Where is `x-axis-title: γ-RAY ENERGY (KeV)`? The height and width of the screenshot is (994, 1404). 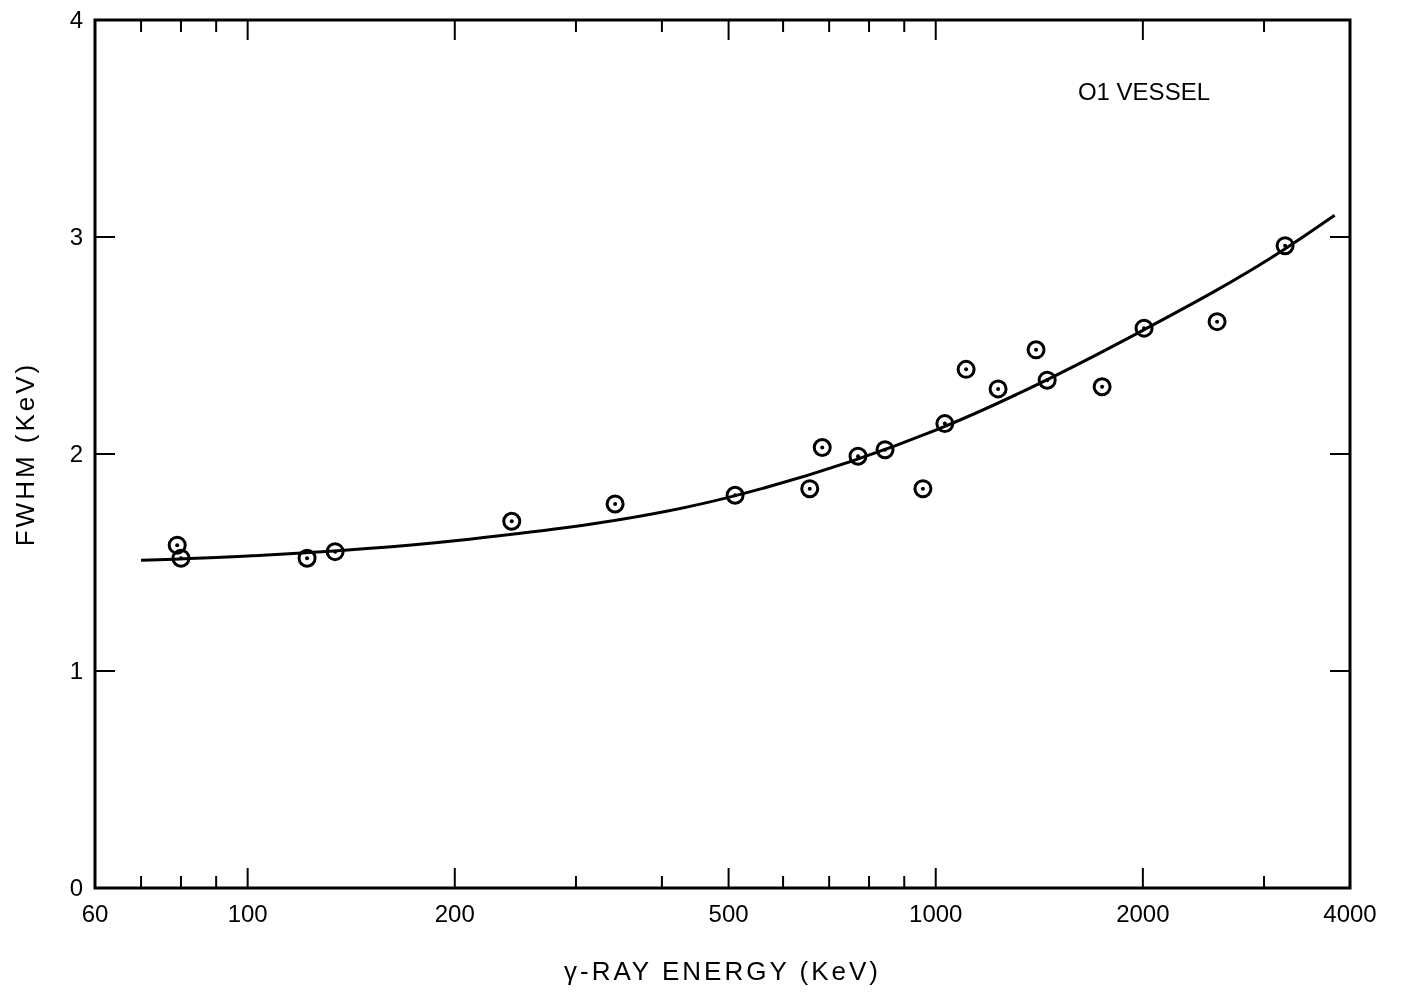 x-axis-title: γ-RAY ENERGY (KeV) is located at coordinates (722, 971).